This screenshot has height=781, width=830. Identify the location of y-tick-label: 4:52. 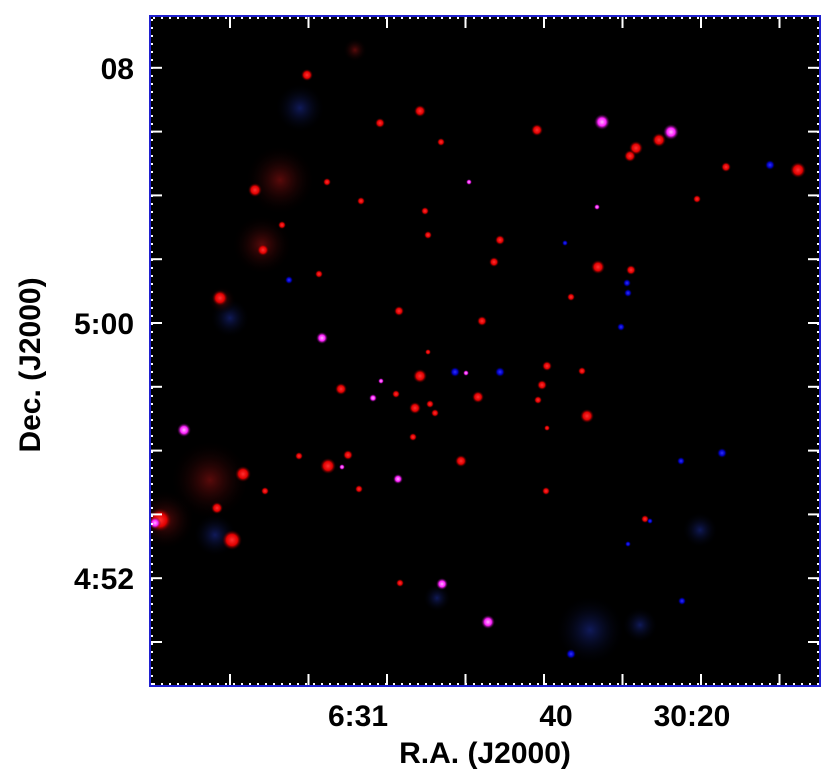
(104, 579).